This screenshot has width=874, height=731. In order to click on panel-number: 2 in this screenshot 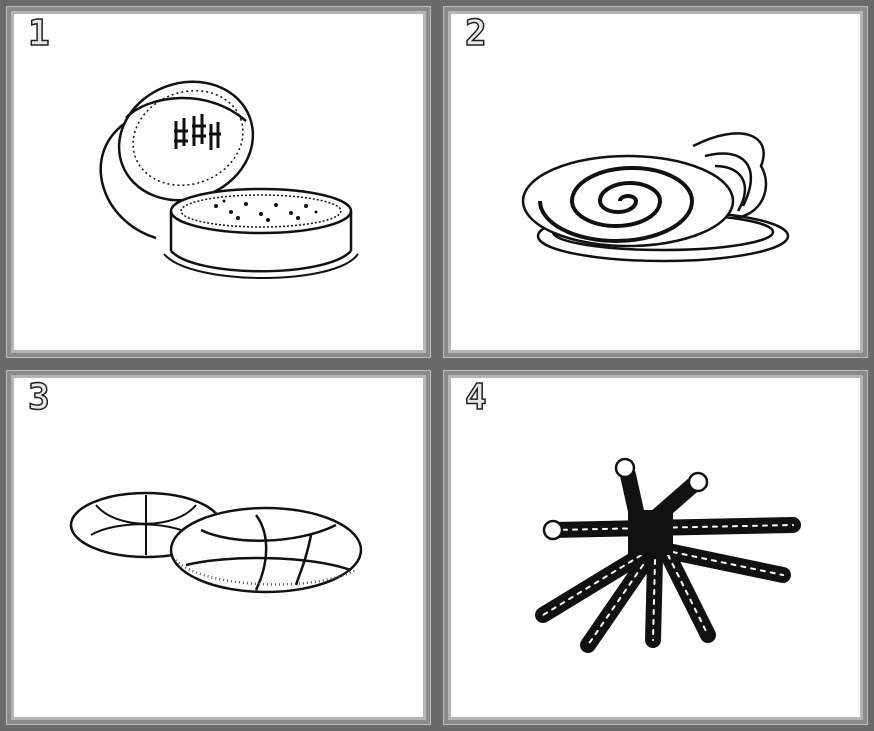, I will do `click(475, 34)`.